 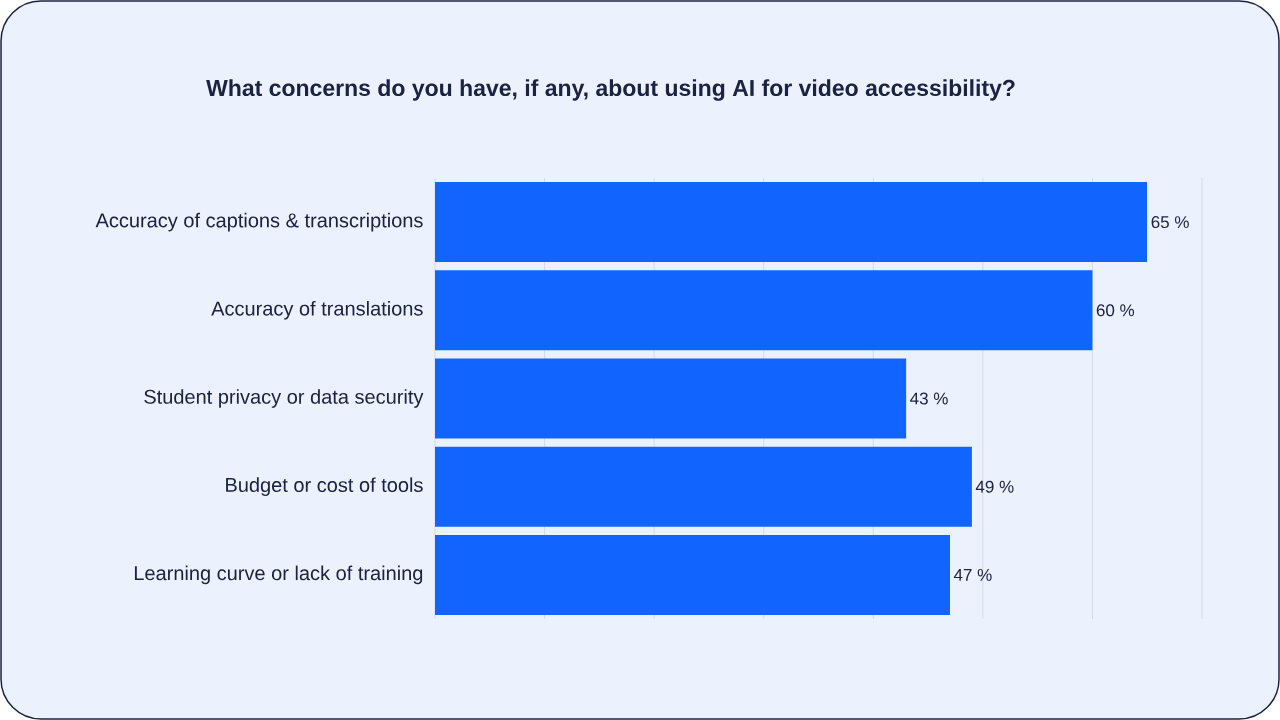 What do you see at coordinates (972, 574) in the screenshot?
I see `data-label: 47 %` at bounding box center [972, 574].